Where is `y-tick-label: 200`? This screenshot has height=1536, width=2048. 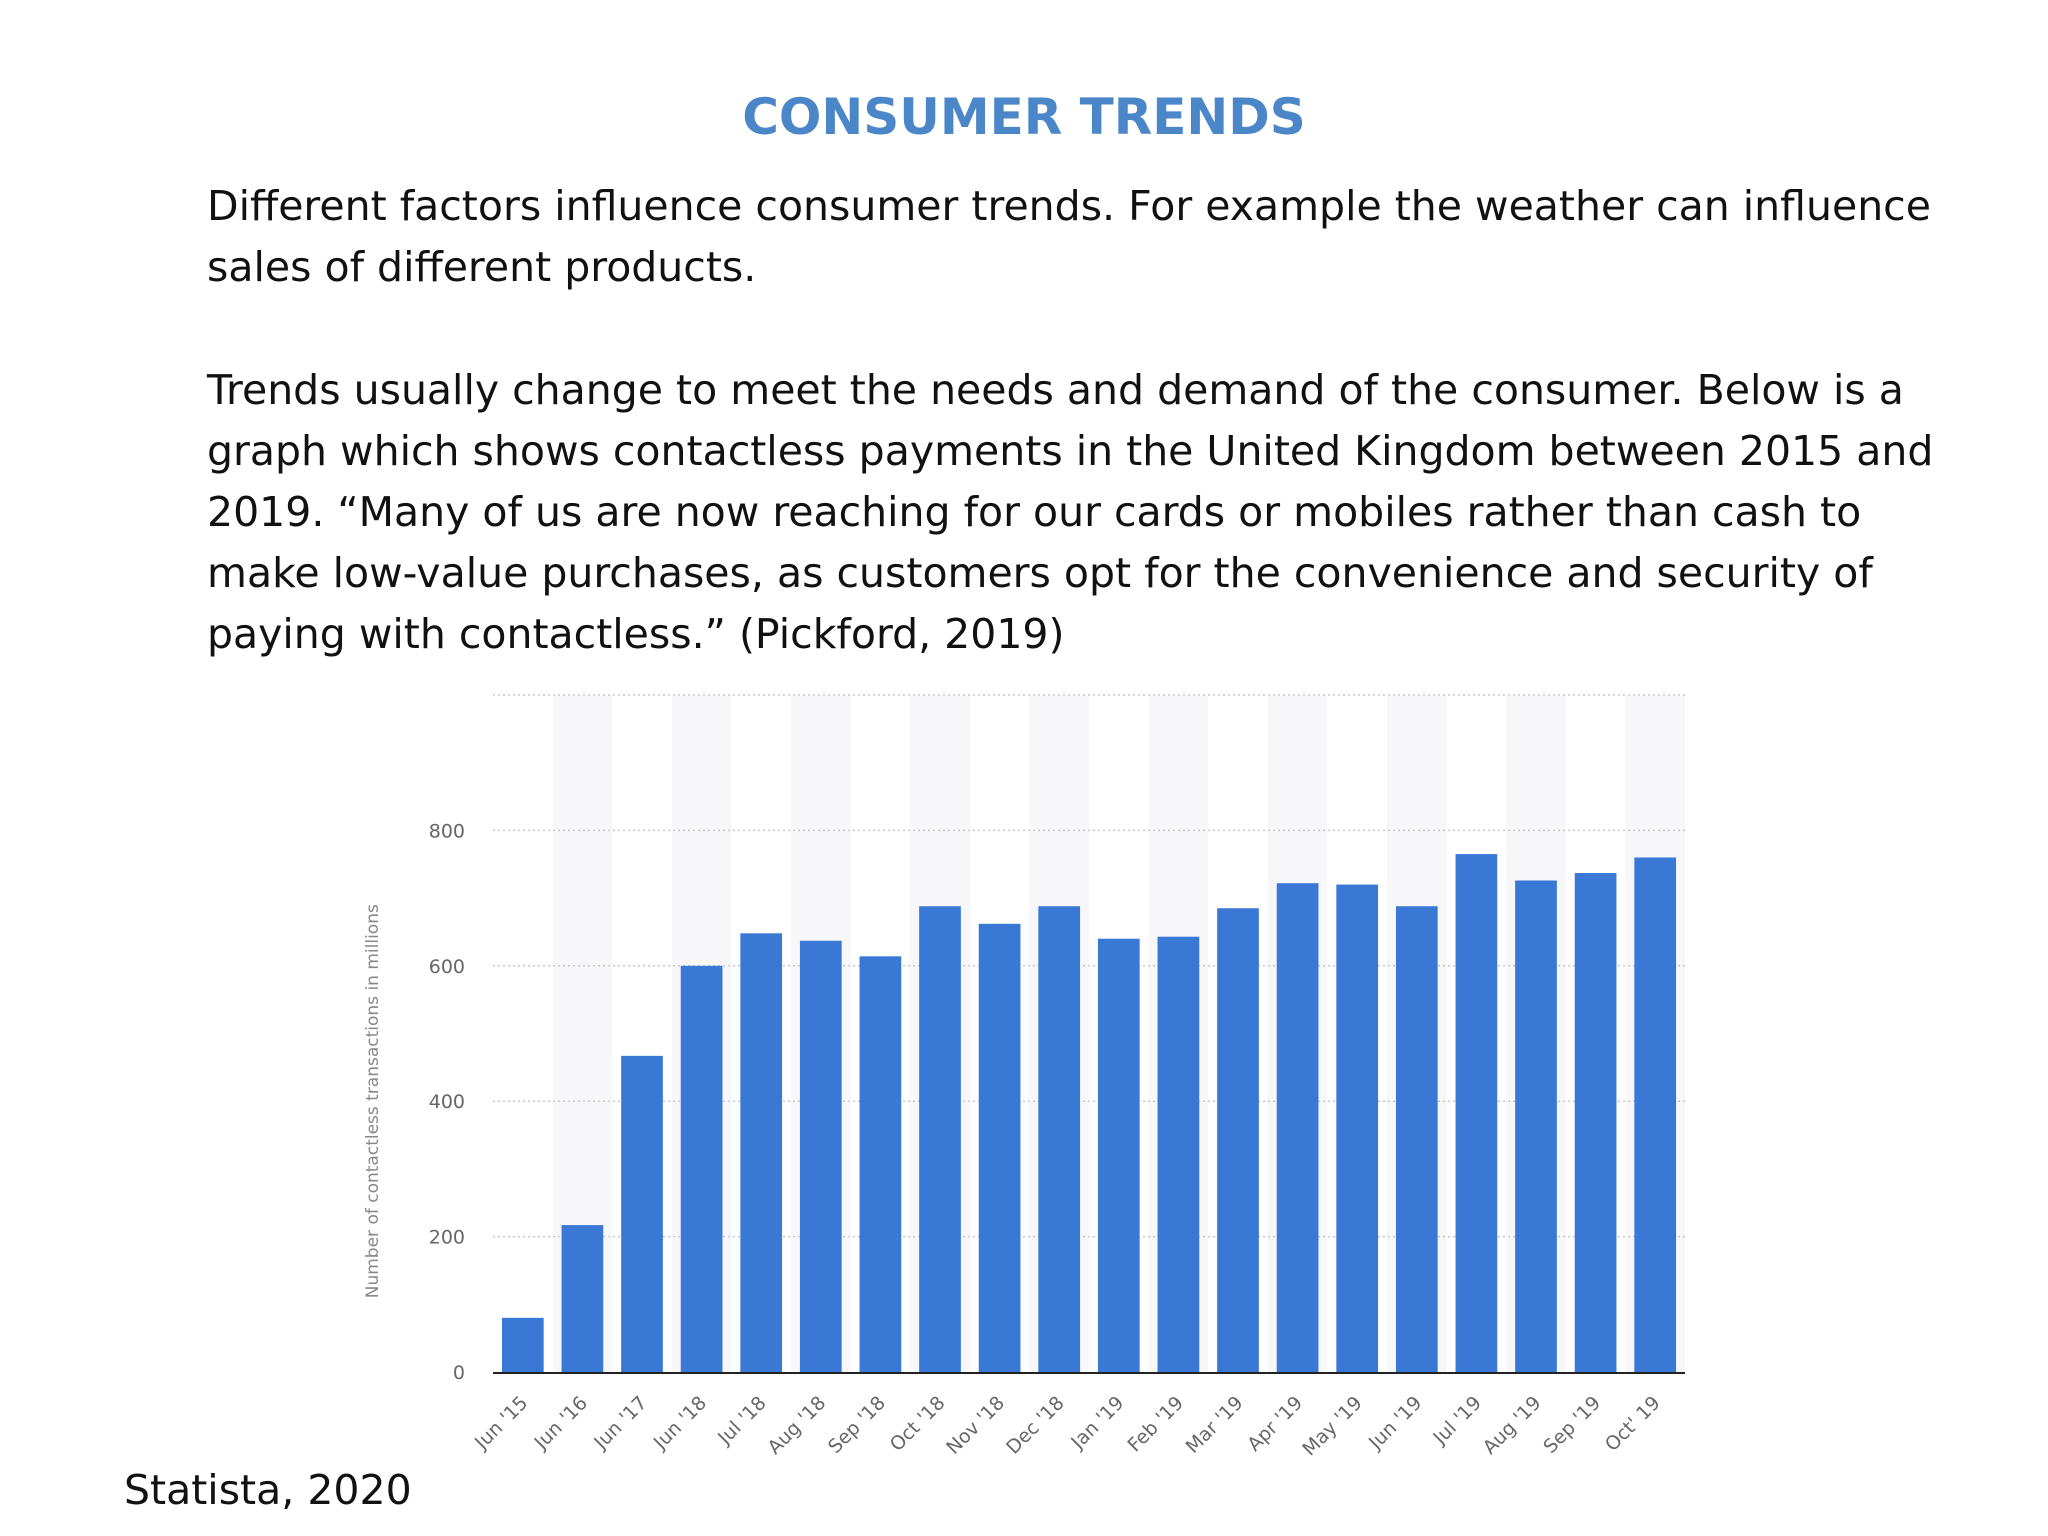 y-tick-label: 200 is located at coordinates (447, 1238).